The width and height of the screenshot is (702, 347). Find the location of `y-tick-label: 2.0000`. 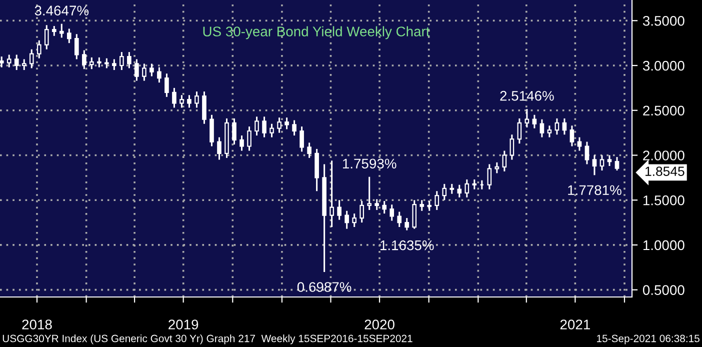

y-tick-label: 2.0000 is located at coordinates (663, 155).